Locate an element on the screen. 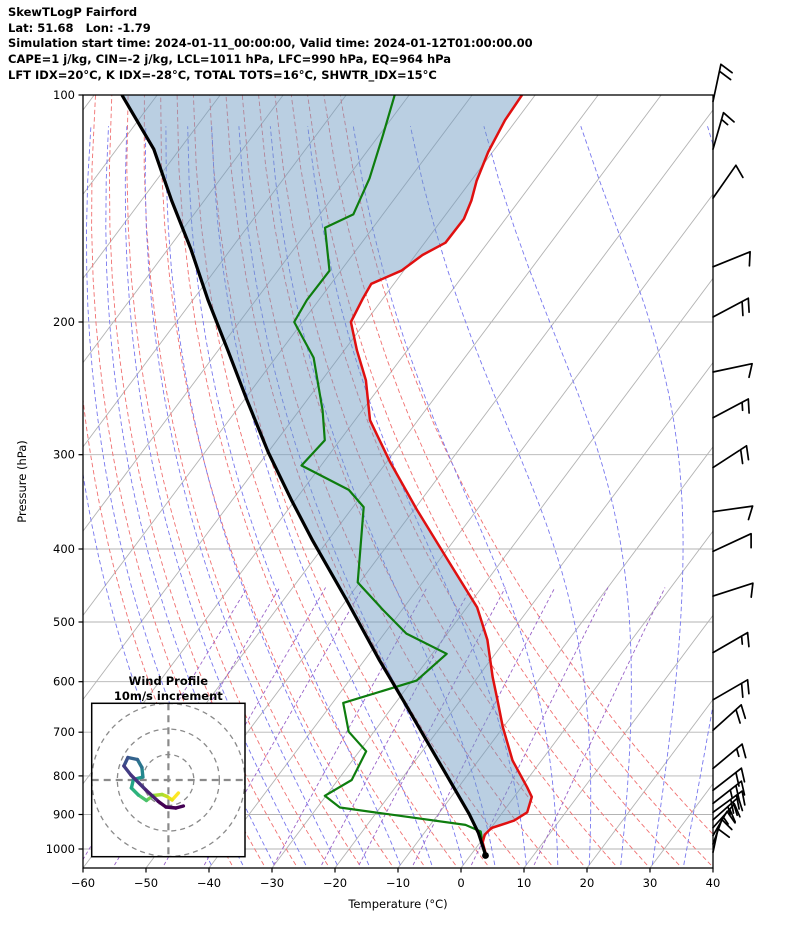 The image size is (794, 937). svg-text: −10 is located at coordinates (398, 883).